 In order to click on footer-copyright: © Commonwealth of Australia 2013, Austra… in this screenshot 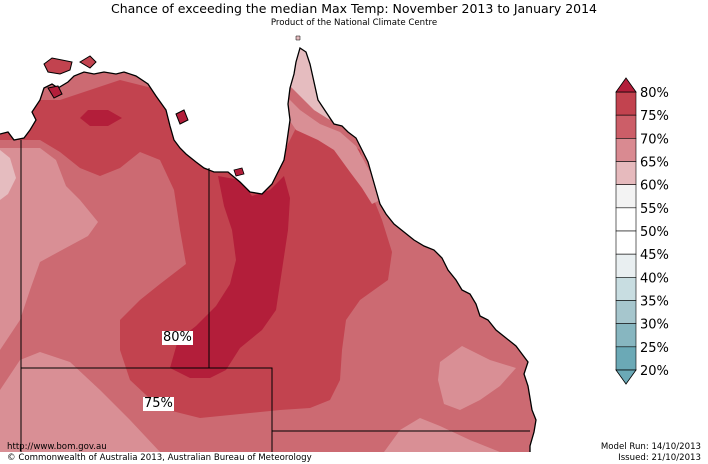, I will do `click(159, 458)`.